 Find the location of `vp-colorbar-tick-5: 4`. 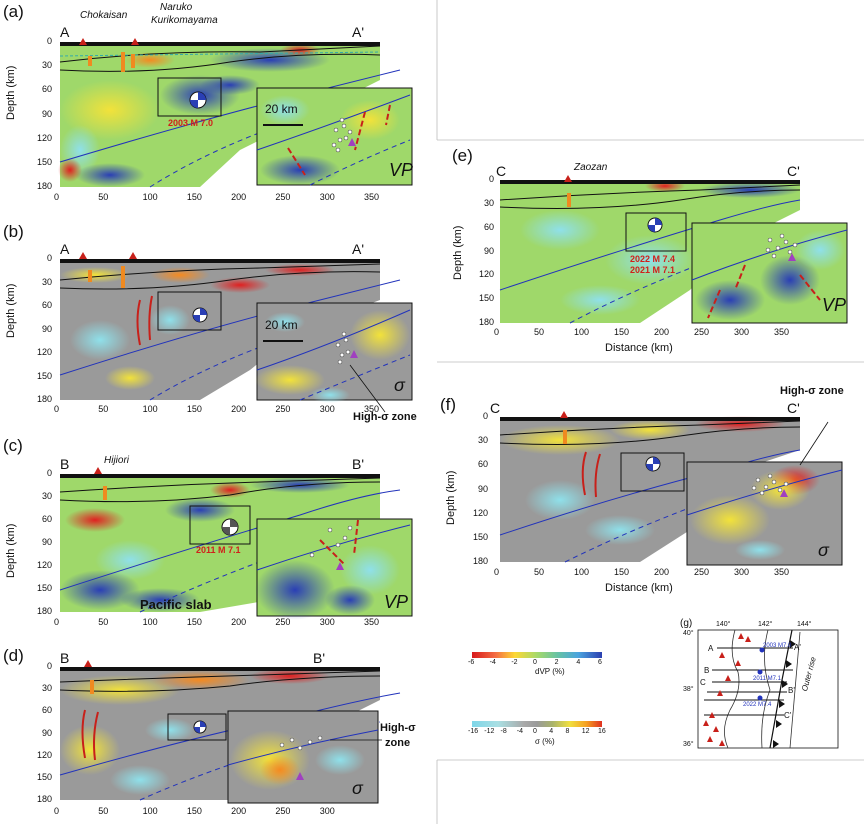

vp-colorbar-tick-5: 4 is located at coordinates (578, 662).